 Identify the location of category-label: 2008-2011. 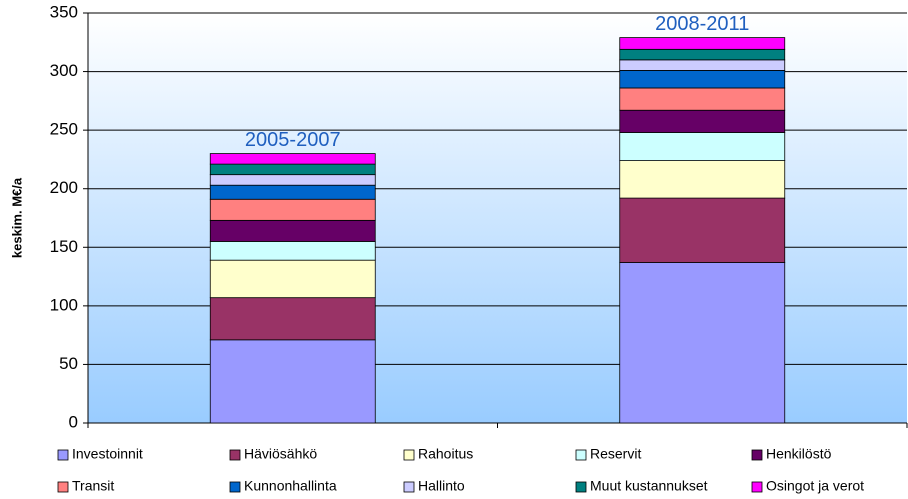
(702, 24).